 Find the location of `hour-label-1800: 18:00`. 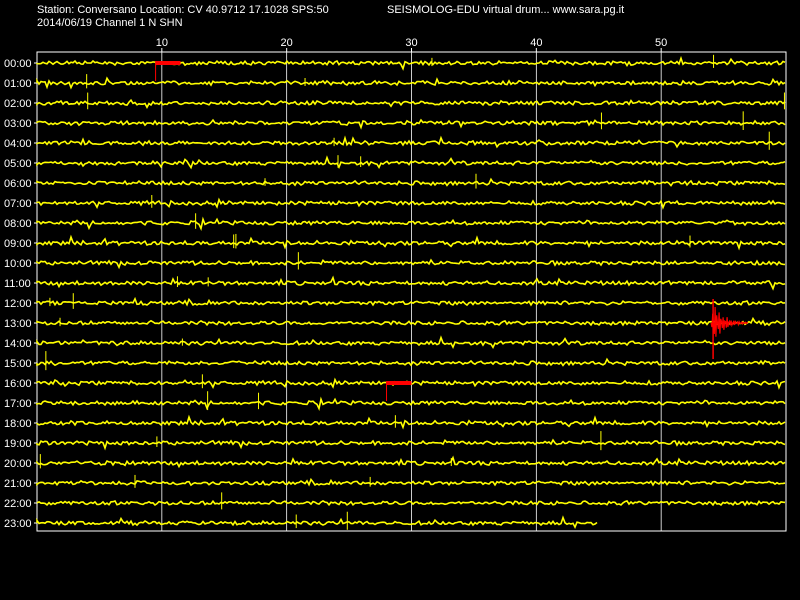

hour-label-1800: 18:00 is located at coordinates (18, 424).